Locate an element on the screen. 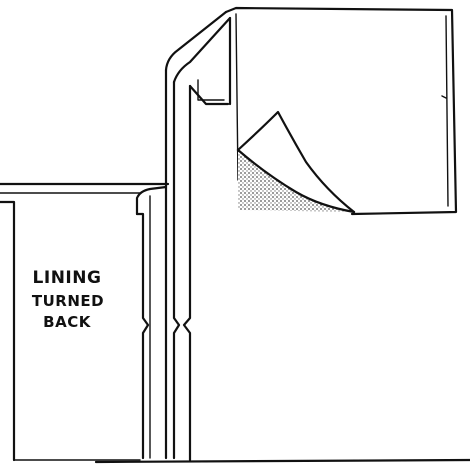  lining-label-line3: BACK is located at coordinates (67, 322).